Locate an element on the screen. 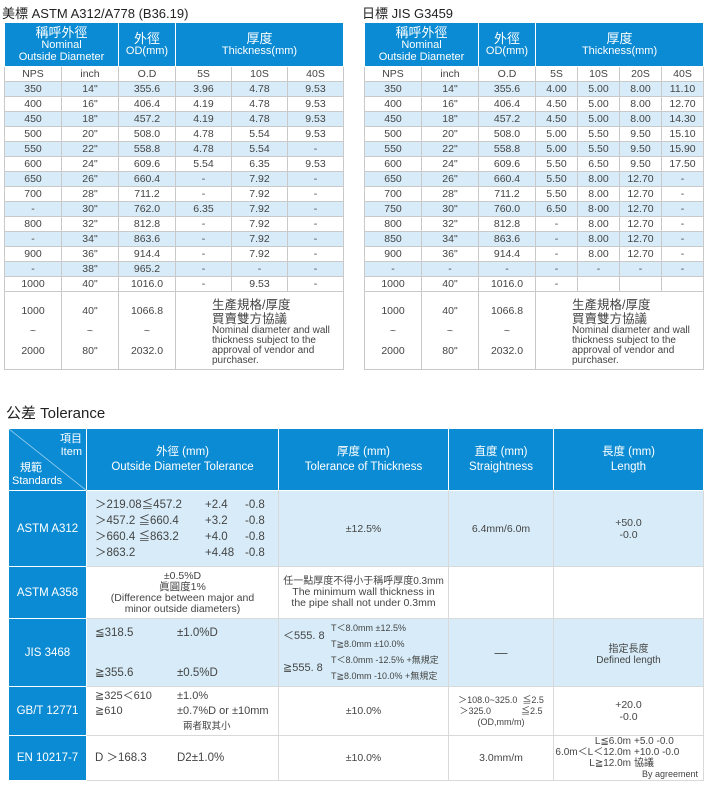 The height and width of the screenshot is (791, 710). od-range: ＞660.4 ≦863.2 is located at coordinates (137, 536).